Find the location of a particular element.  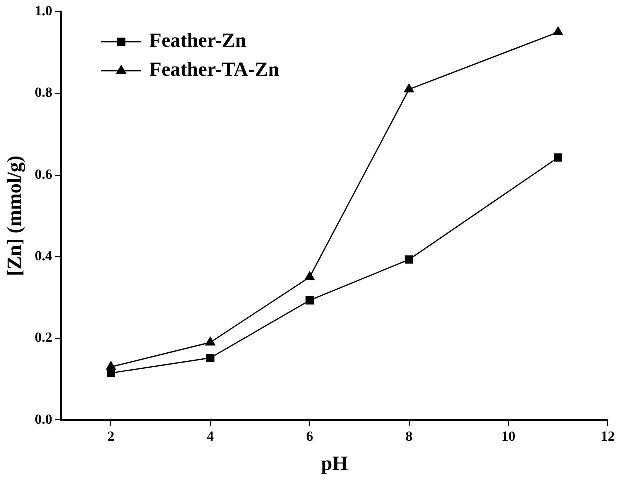

x-axis-title: pH is located at coordinates (335, 464).